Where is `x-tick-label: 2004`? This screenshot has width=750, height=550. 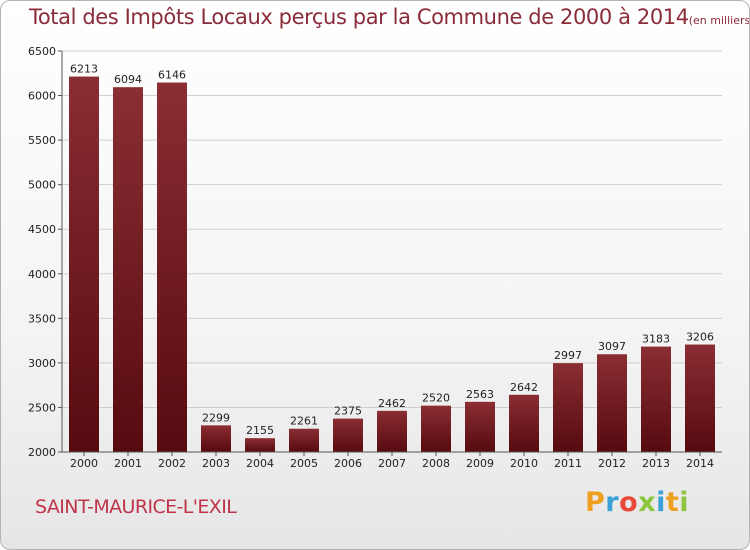 x-tick-label: 2004 is located at coordinates (260, 463).